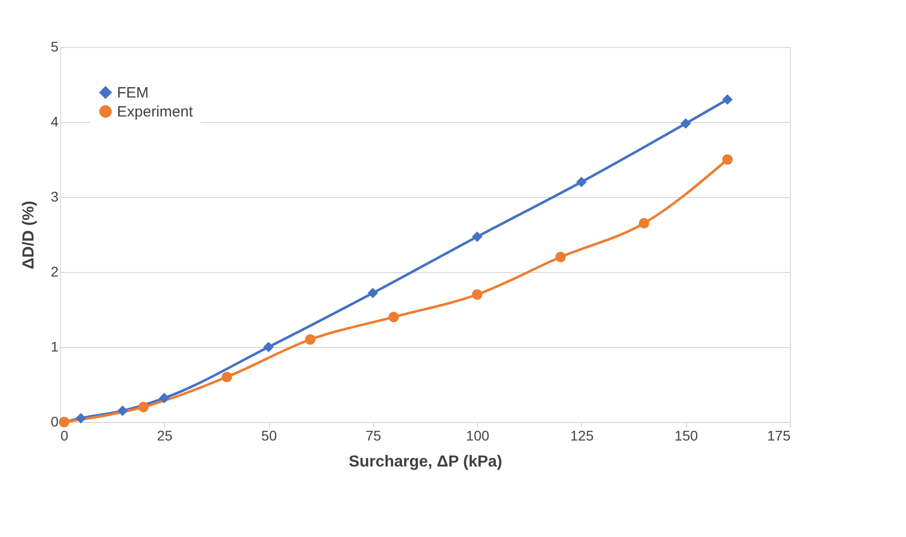 The height and width of the screenshot is (537, 906). Describe the element at coordinates (164, 436) in the screenshot. I see `x-tick-label: 25` at that location.